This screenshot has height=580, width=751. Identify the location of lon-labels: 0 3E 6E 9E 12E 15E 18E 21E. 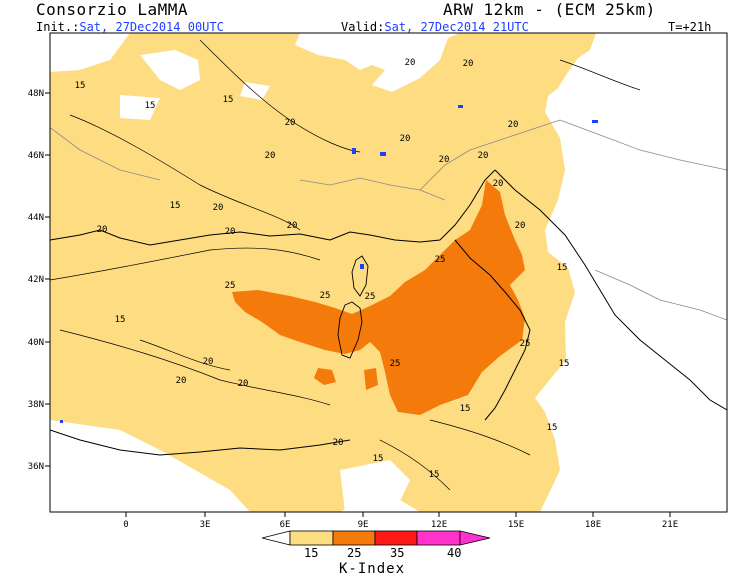
(400, 525).